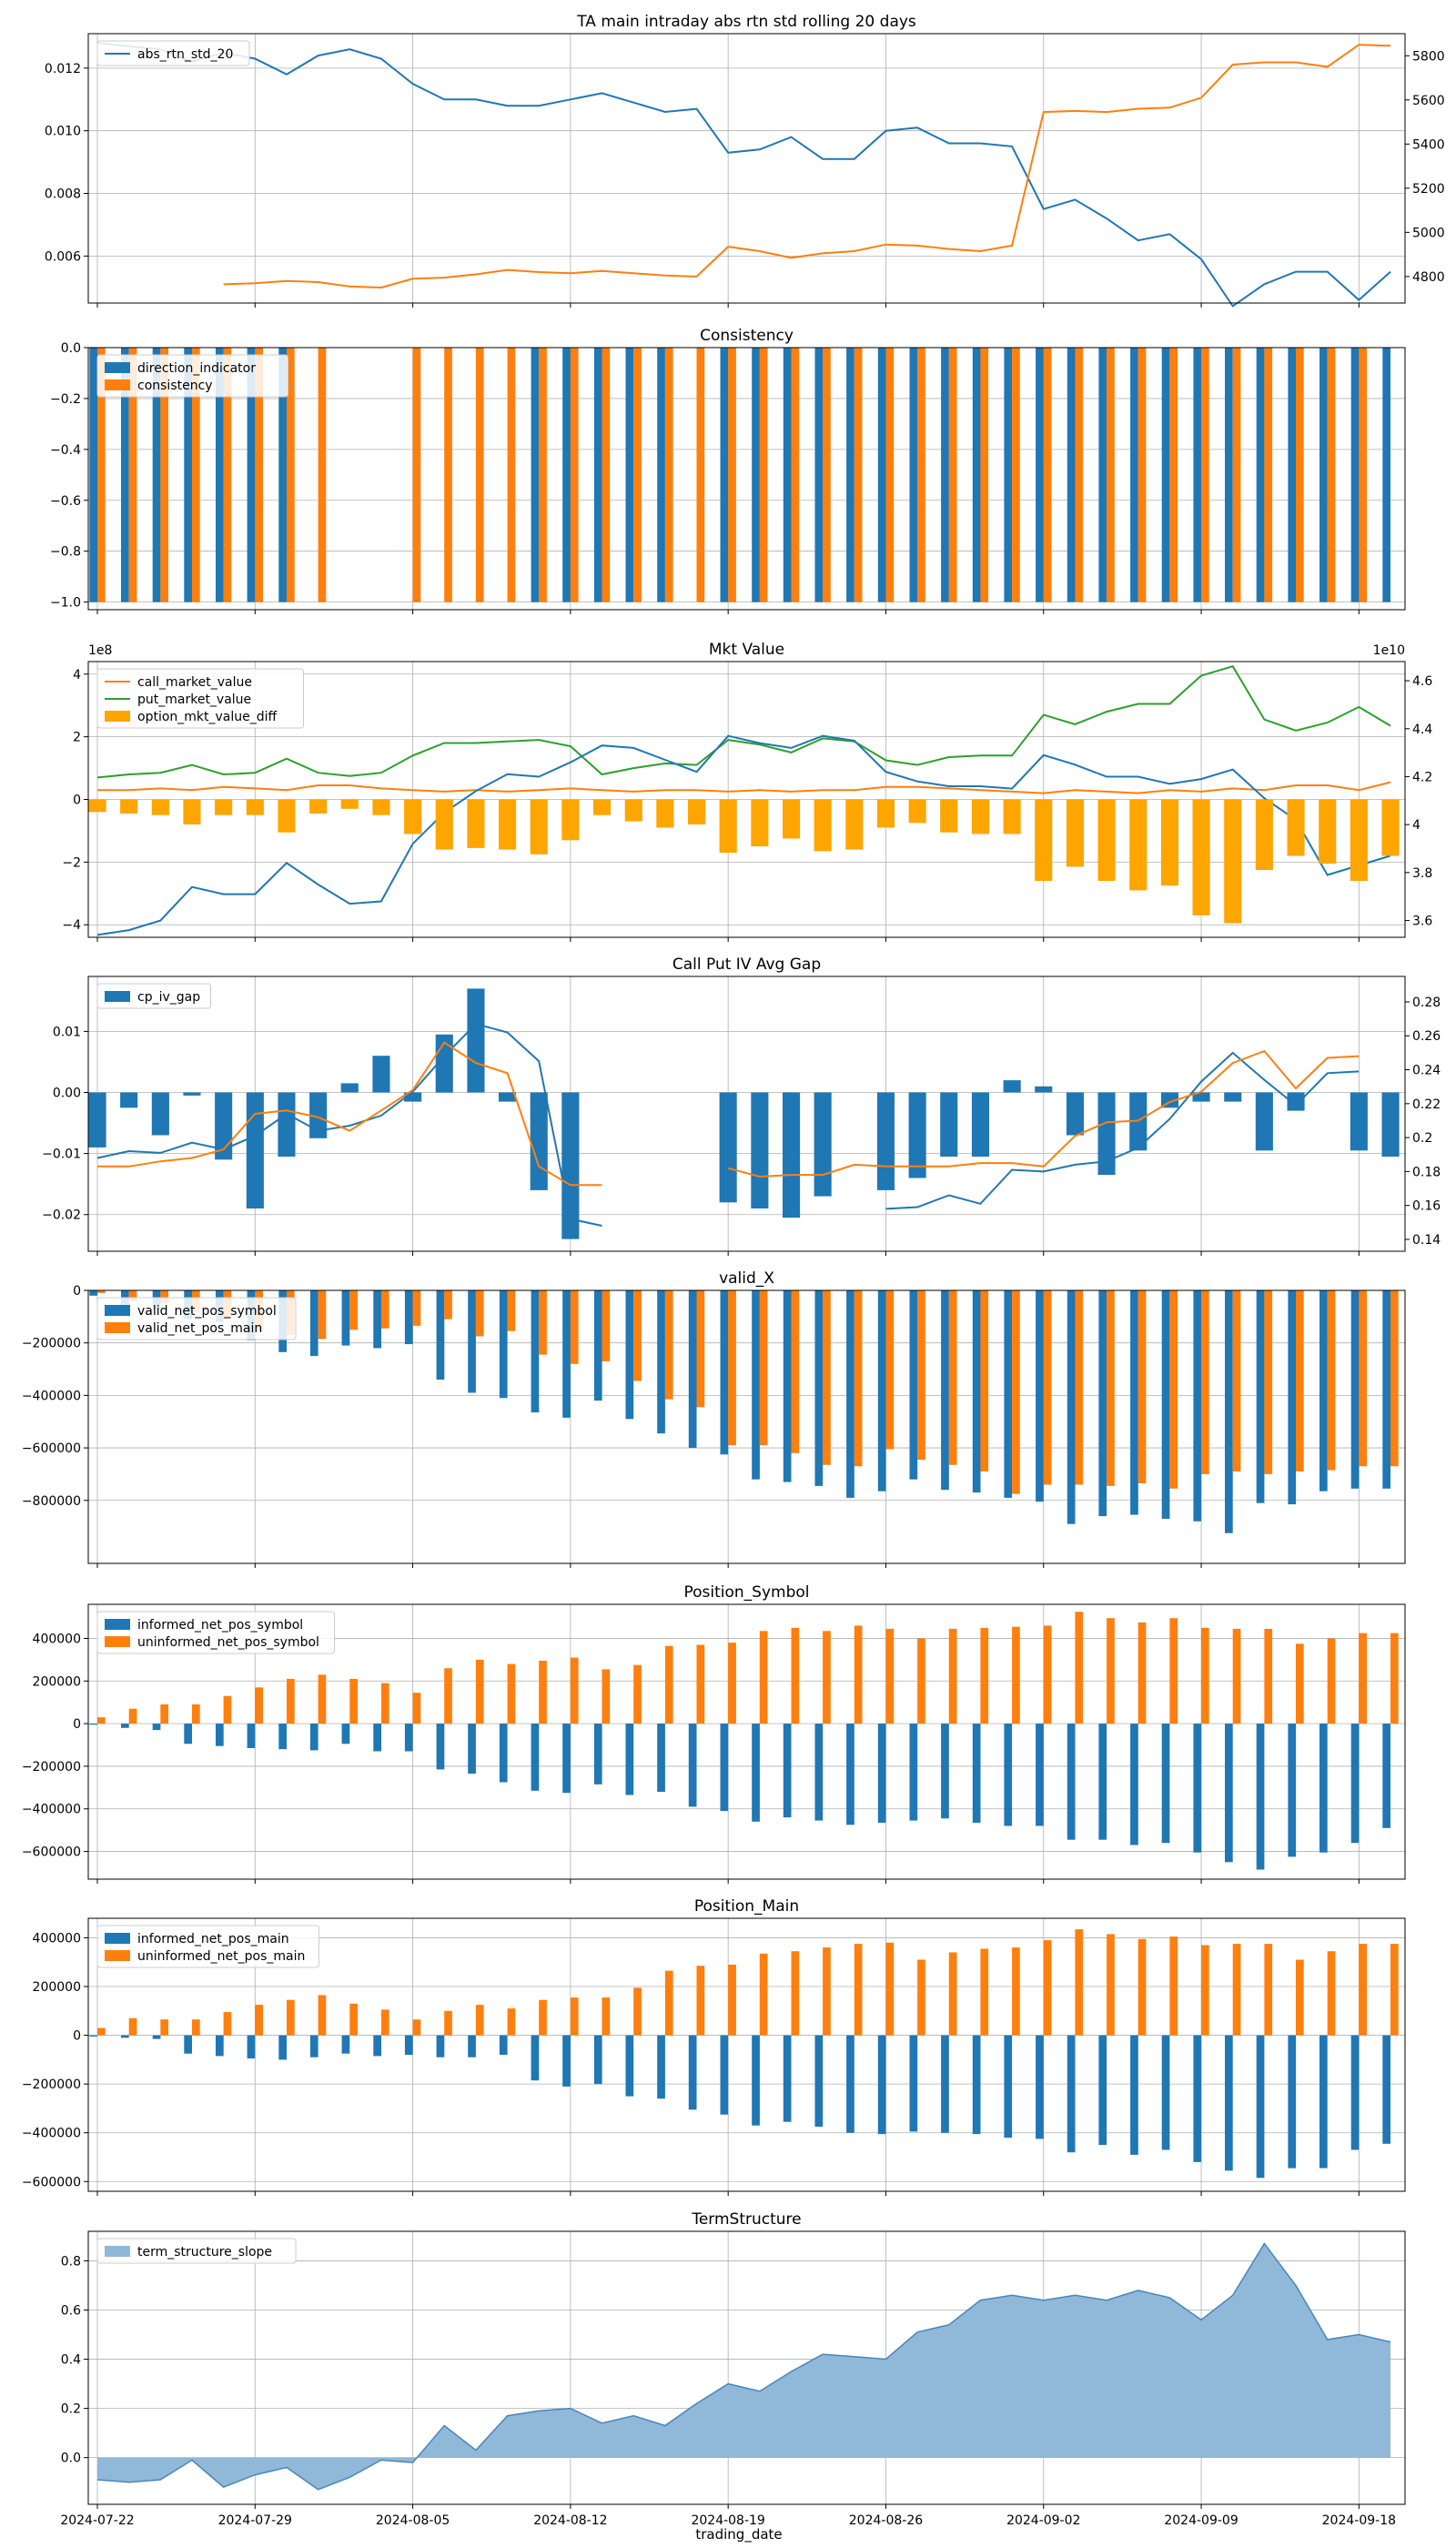 Image resolution: width=1456 pixels, height=2548 pixels. What do you see at coordinates (205, 2252) in the screenshot?
I see `legend-label: term_structure_slope` at bounding box center [205, 2252].